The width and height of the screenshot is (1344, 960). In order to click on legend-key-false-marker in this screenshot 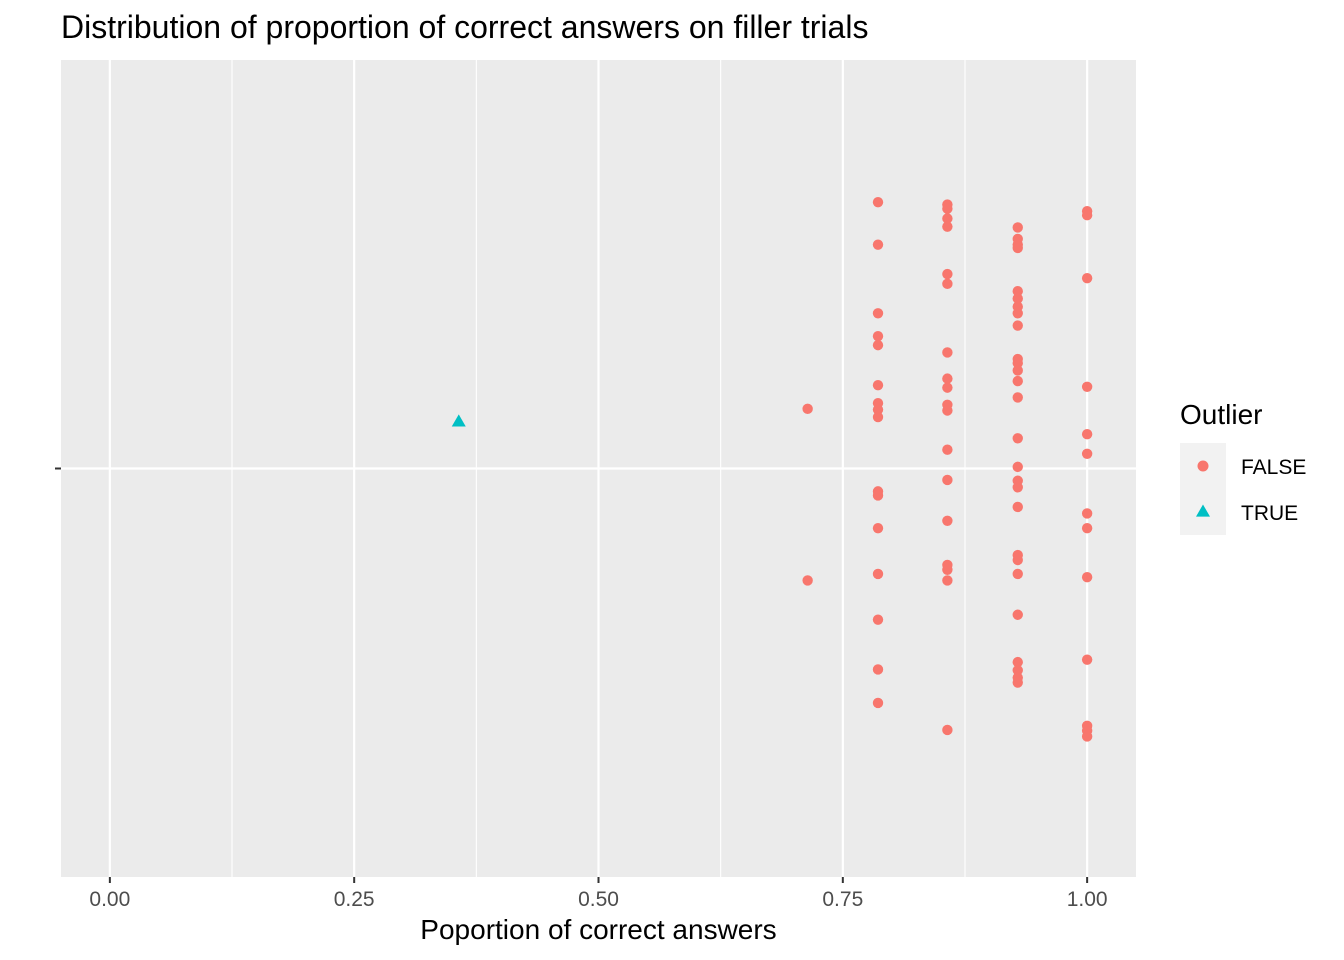, I will do `click(1203, 466)`.